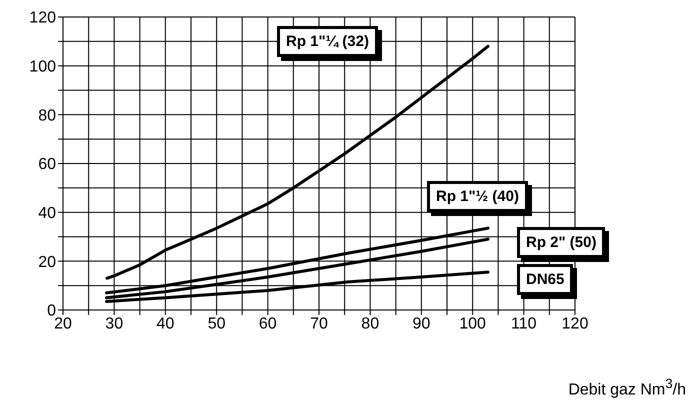 Image resolution: width=694 pixels, height=414 pixels. Describe the element at coordinates (47, 165) in the screenshot. I see `y-tick-label: 60` at that location.